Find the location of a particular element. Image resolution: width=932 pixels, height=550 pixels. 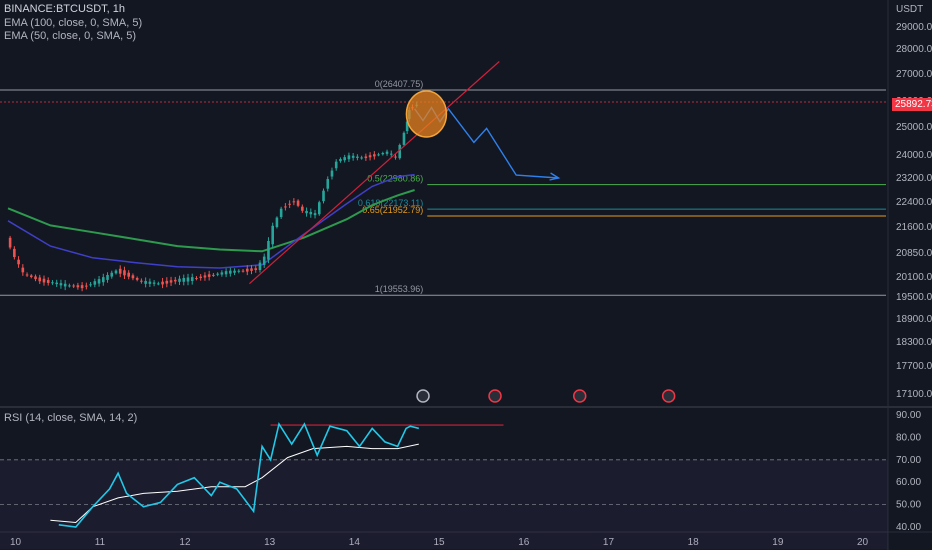

ema50-line is located at coordinates (211, 221).